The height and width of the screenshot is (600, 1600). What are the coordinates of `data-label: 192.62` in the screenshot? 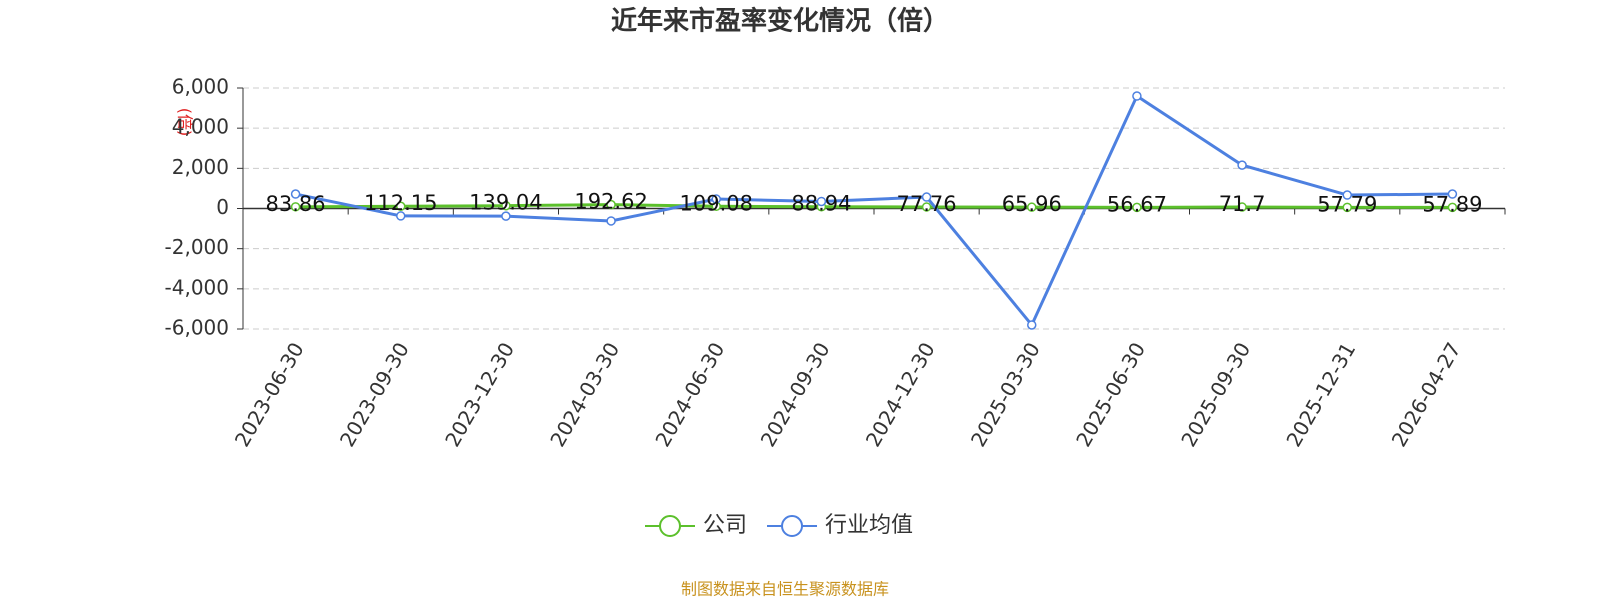 It's located at (610, 202).